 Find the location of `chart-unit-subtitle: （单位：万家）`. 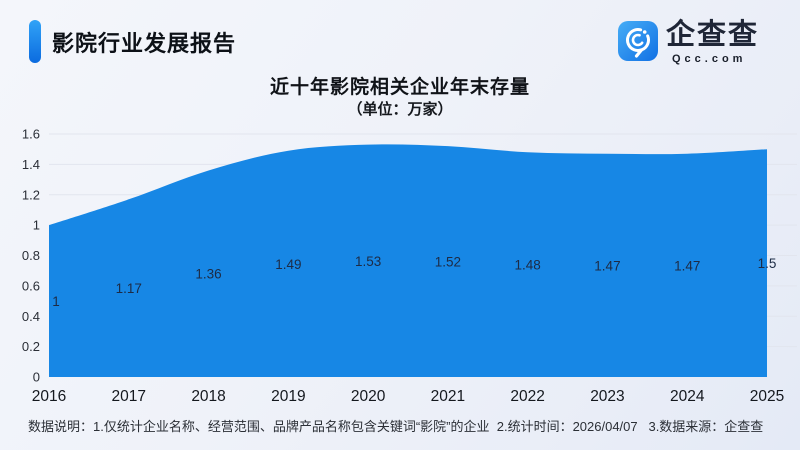

chart-unit-subtitle: （单位：万家） is located at coordinates (400, 109).